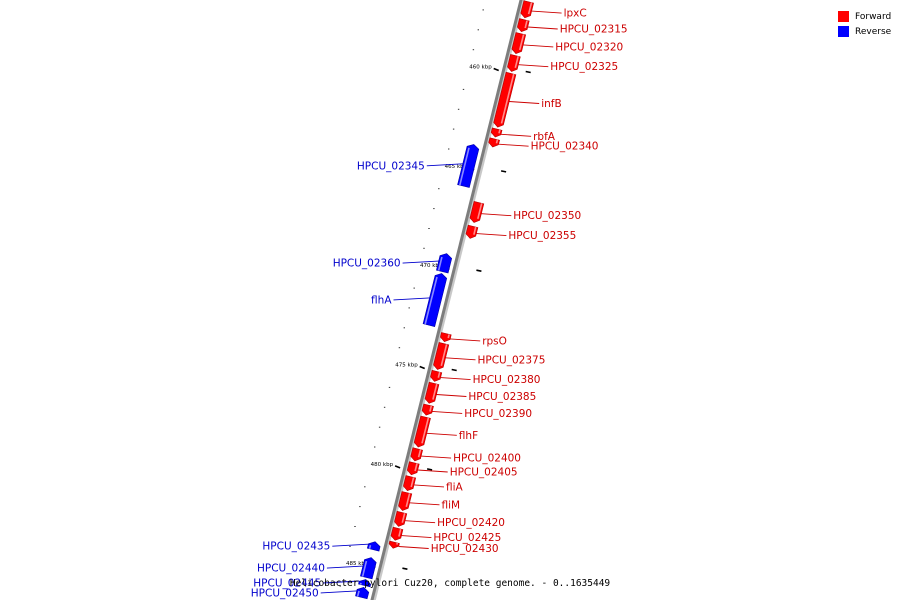 The image size is (900, 600). What do you see at coordinates (367, 264) in the screenshot?
I see `gene-label: HPCU_02360` at bounding box center [367, 264].